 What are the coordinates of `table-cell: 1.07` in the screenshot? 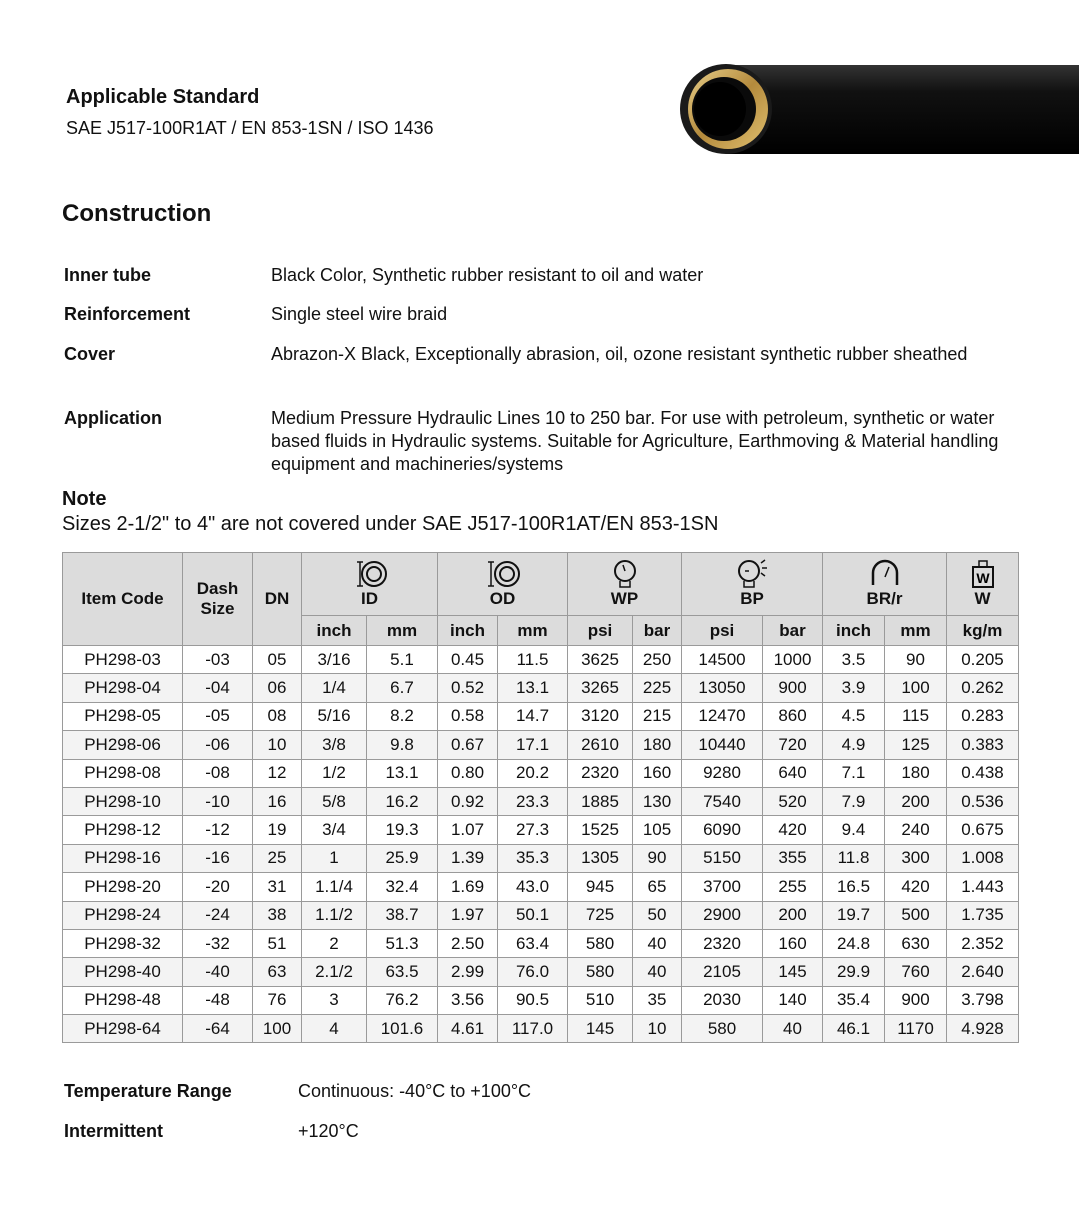 It's located at (467, 830).